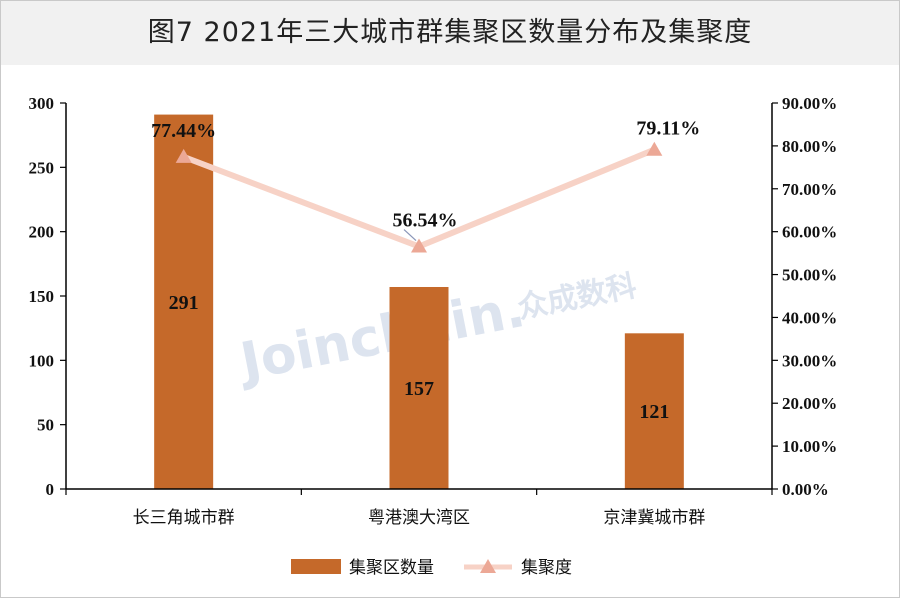 The image size is (900, 598). I want to click on y-right-tick-label: 80.00%, so click(809, 146).